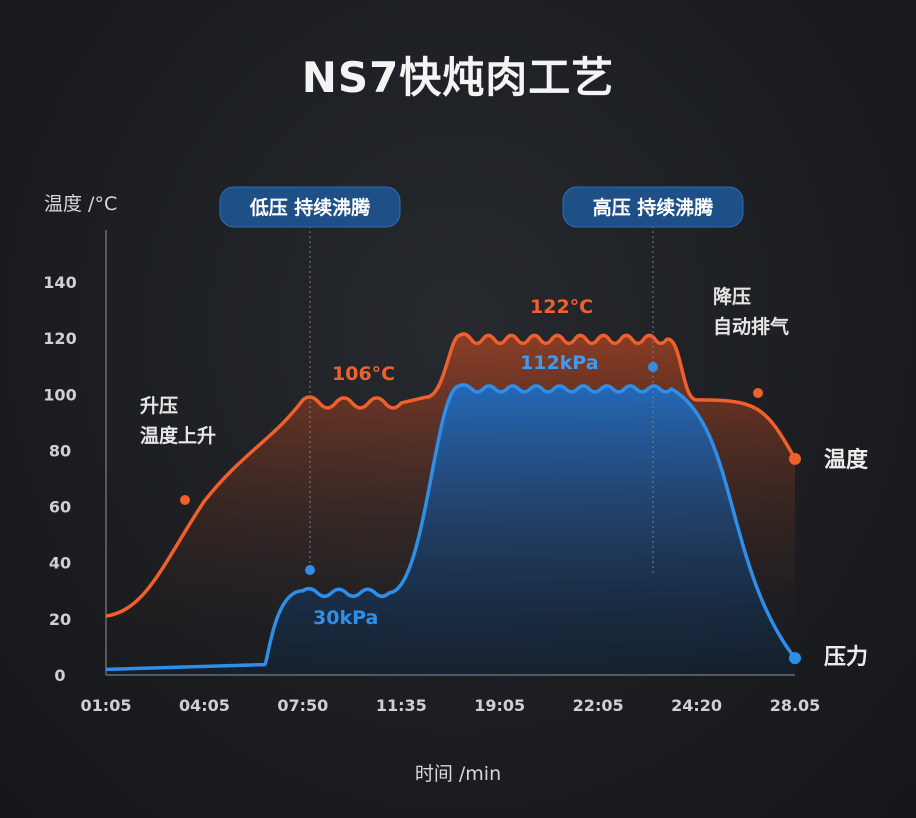  Describe the element at coordinates (60, 619) in the screenshot. I see `y-tick-label: 20` at that location.